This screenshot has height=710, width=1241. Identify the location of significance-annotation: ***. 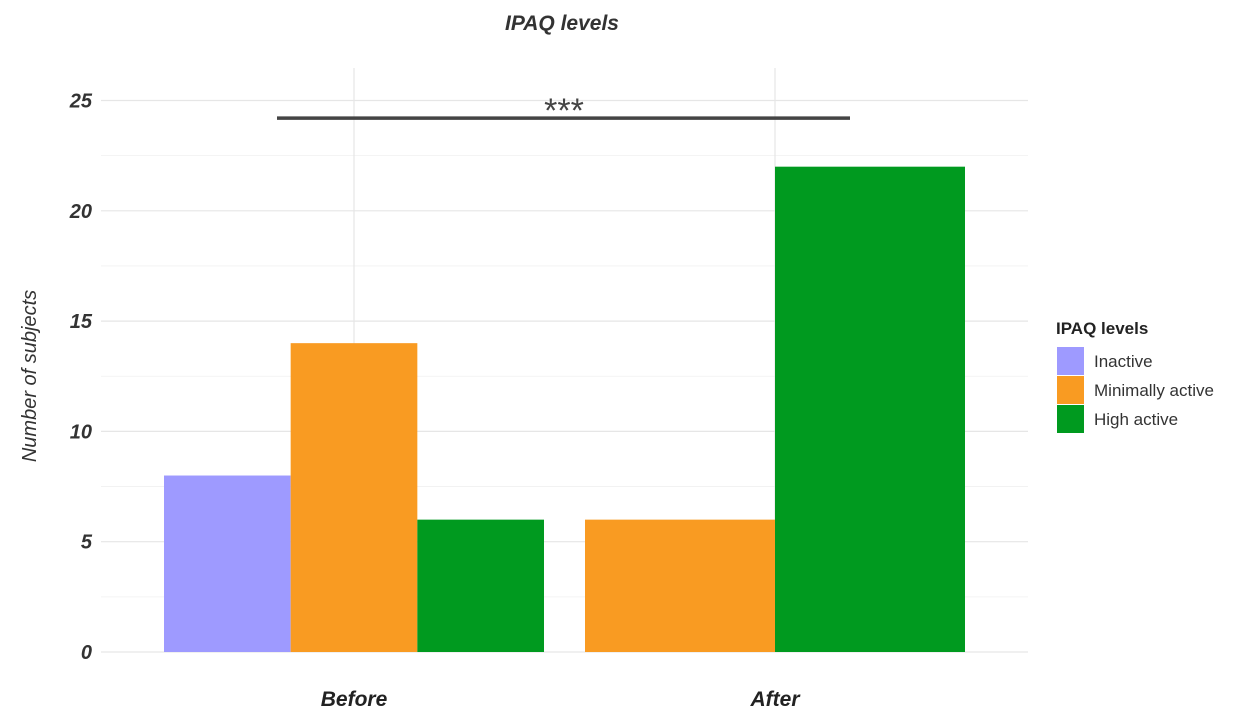
(563, 111).